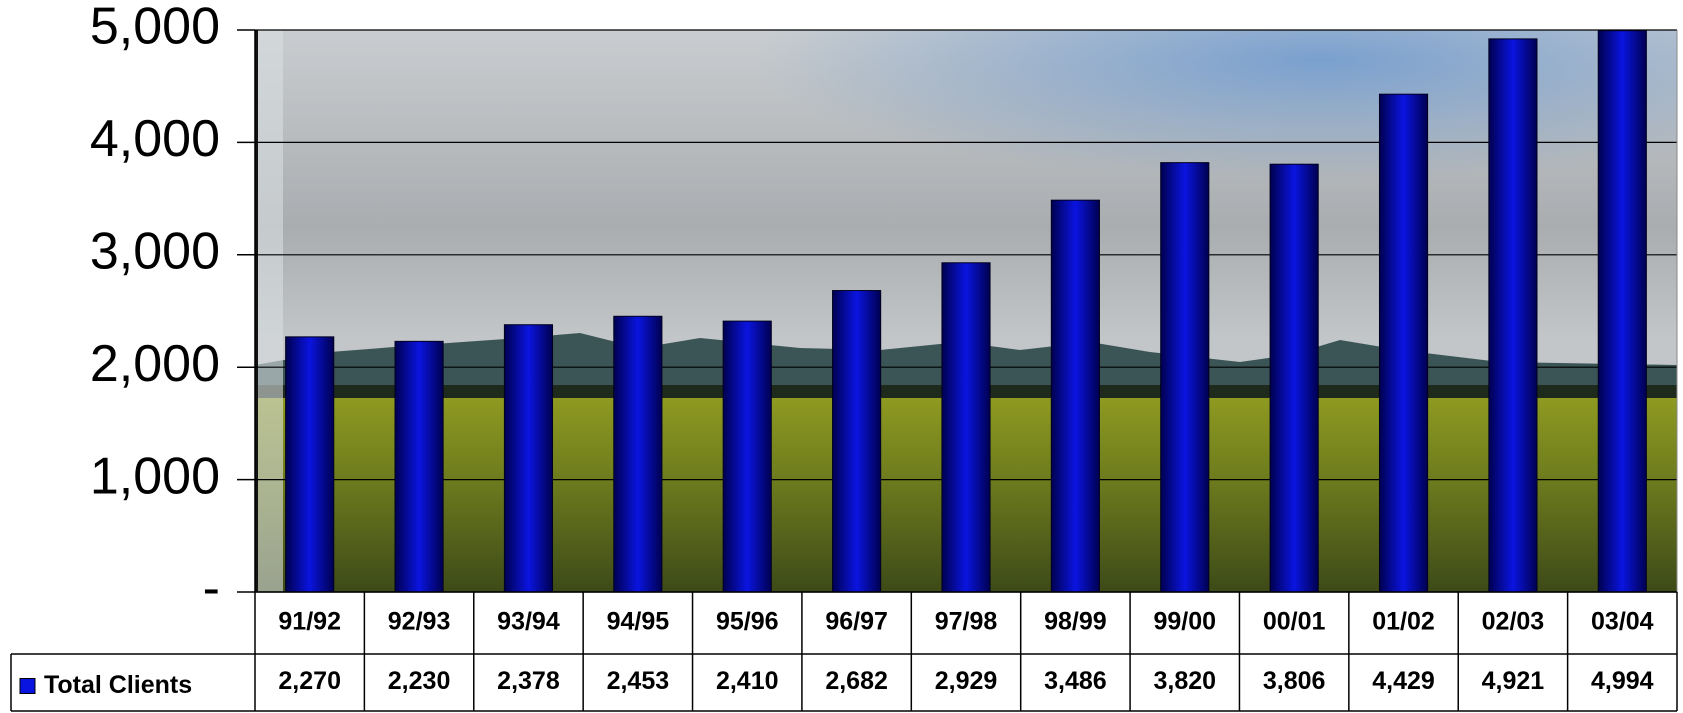  Describe the element at coordinates (27, 686) in the screenshot. I see `legend-swatch` at that location.